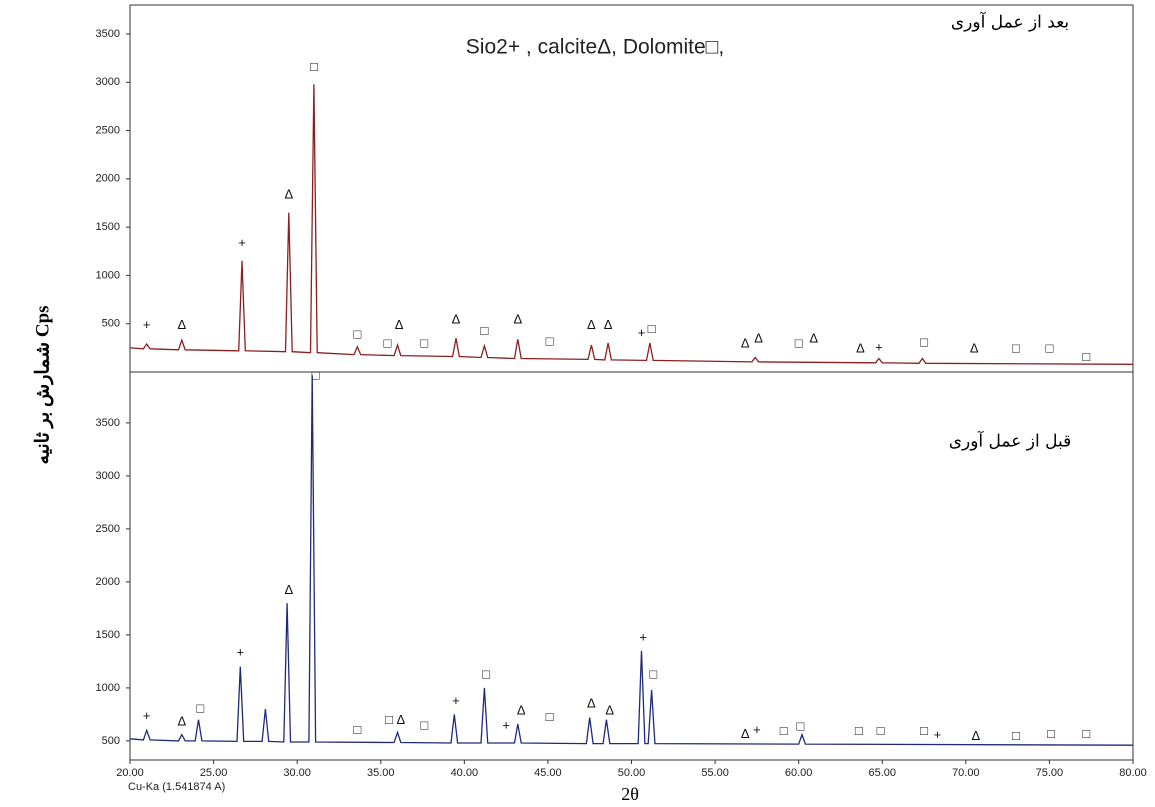 The image size is (1155, 807). I want to click on x-tick-label: 25.00, so click(214, 773).